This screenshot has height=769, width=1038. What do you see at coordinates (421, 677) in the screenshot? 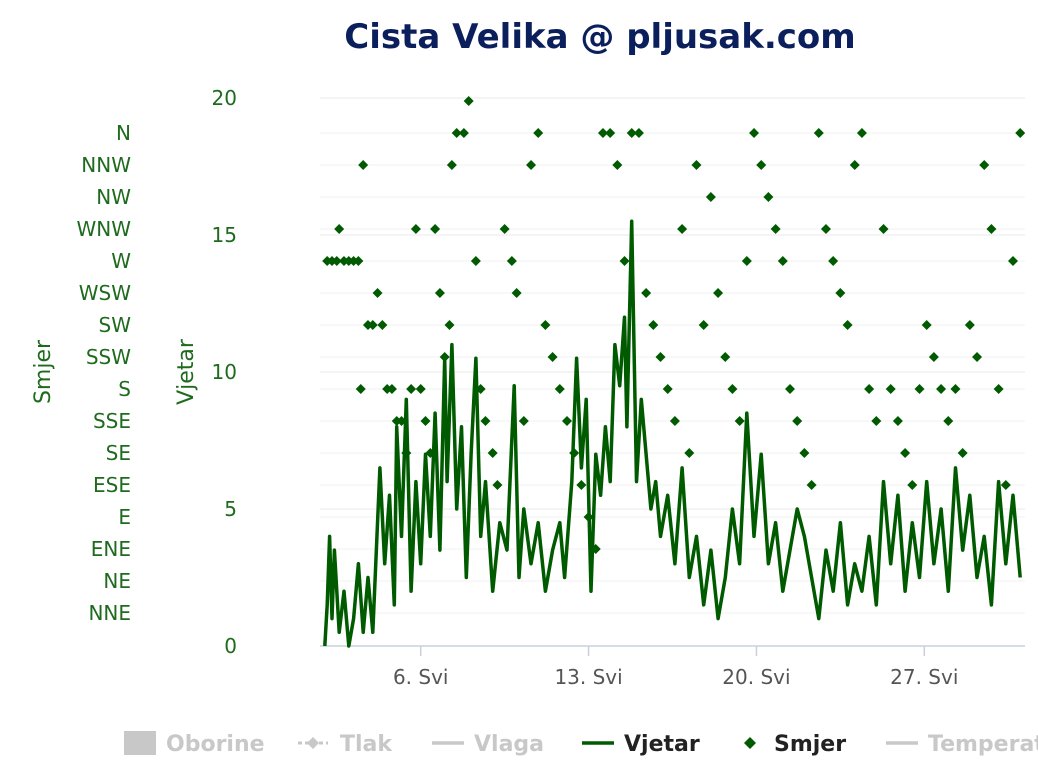
I see `x-tick-label: 6. Svi` at bounding box center [421, 677].